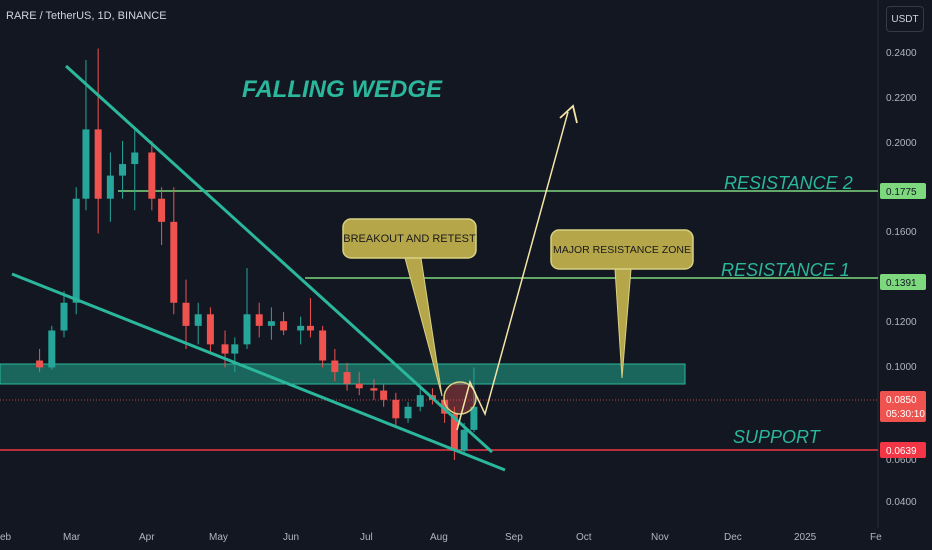  I want to click on y-tick-label: 0.1000, so click(901, 367).